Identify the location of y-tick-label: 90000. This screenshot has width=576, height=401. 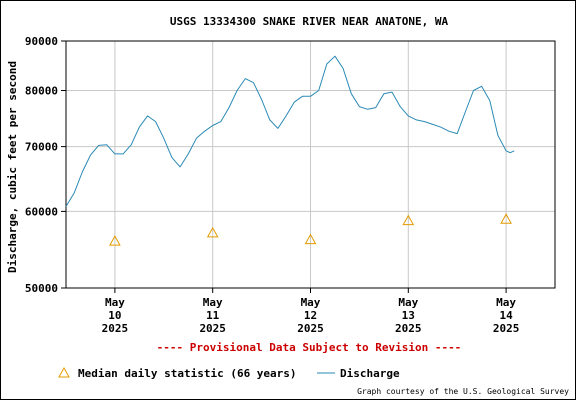
(41, 41).